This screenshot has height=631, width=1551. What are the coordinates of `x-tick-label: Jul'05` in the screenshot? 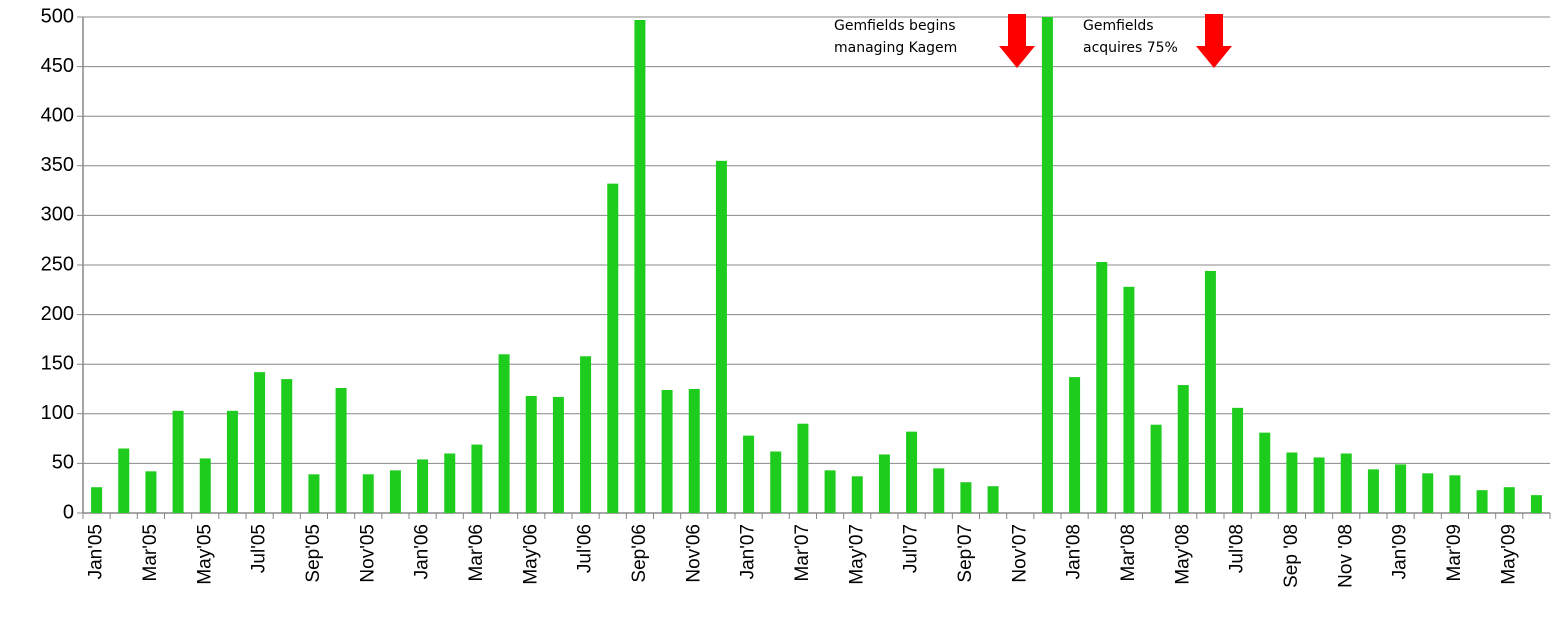 It's located at (259, 548).